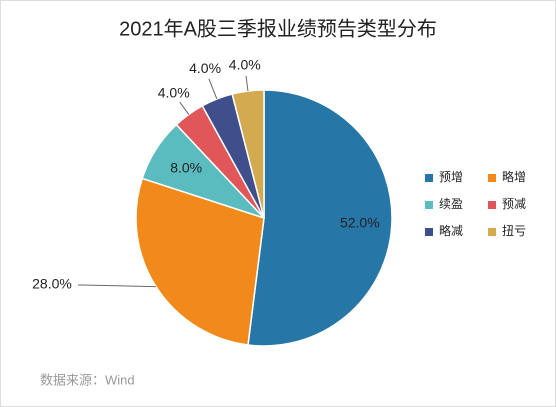 The height and width of the screenshot is (407, 556). I want to click on legend-label: 略增, so click(514, 176).